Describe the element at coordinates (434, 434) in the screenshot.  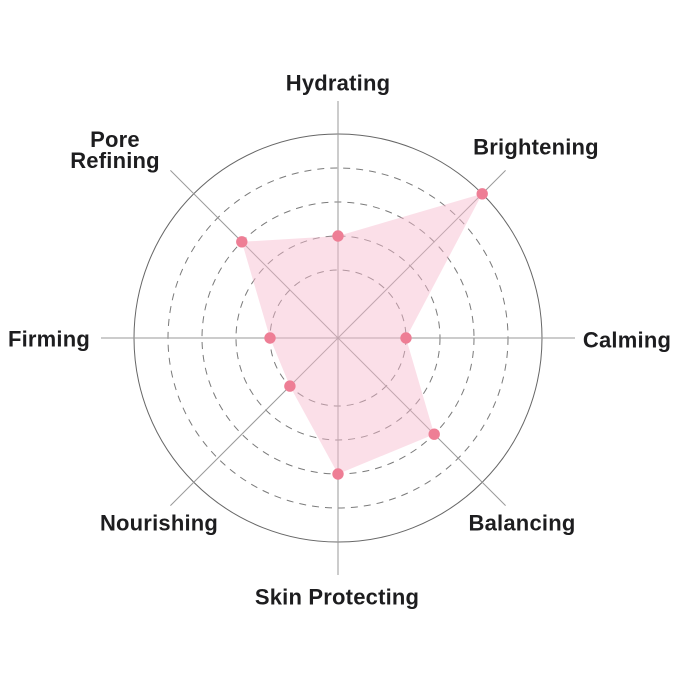
I see `data-point-balancing` at that location.